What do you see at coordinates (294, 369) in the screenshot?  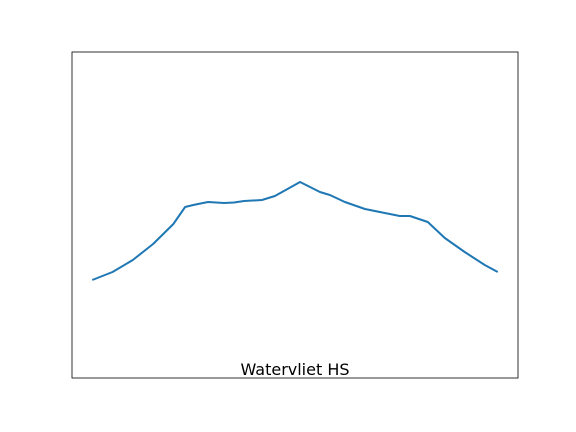 I see `chart-title: Watervliet HS` at bounding box center [294, 369].